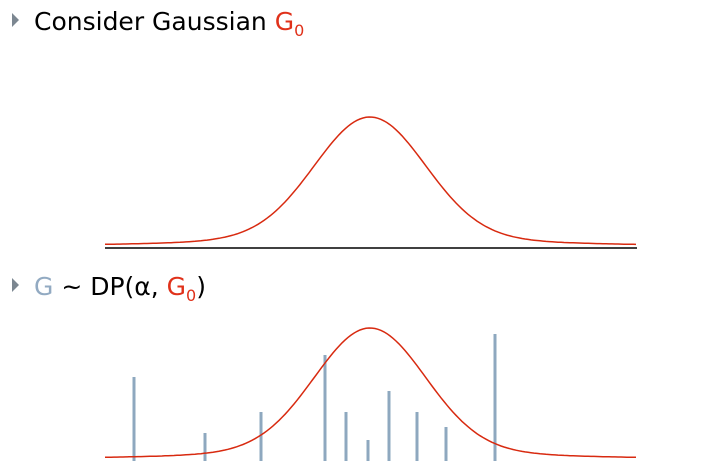 This screenshot has height=466, width=720. Describe the element at coordinates (109, 286) in the screenshot. I see `text: ~ DP(α,` at that location.